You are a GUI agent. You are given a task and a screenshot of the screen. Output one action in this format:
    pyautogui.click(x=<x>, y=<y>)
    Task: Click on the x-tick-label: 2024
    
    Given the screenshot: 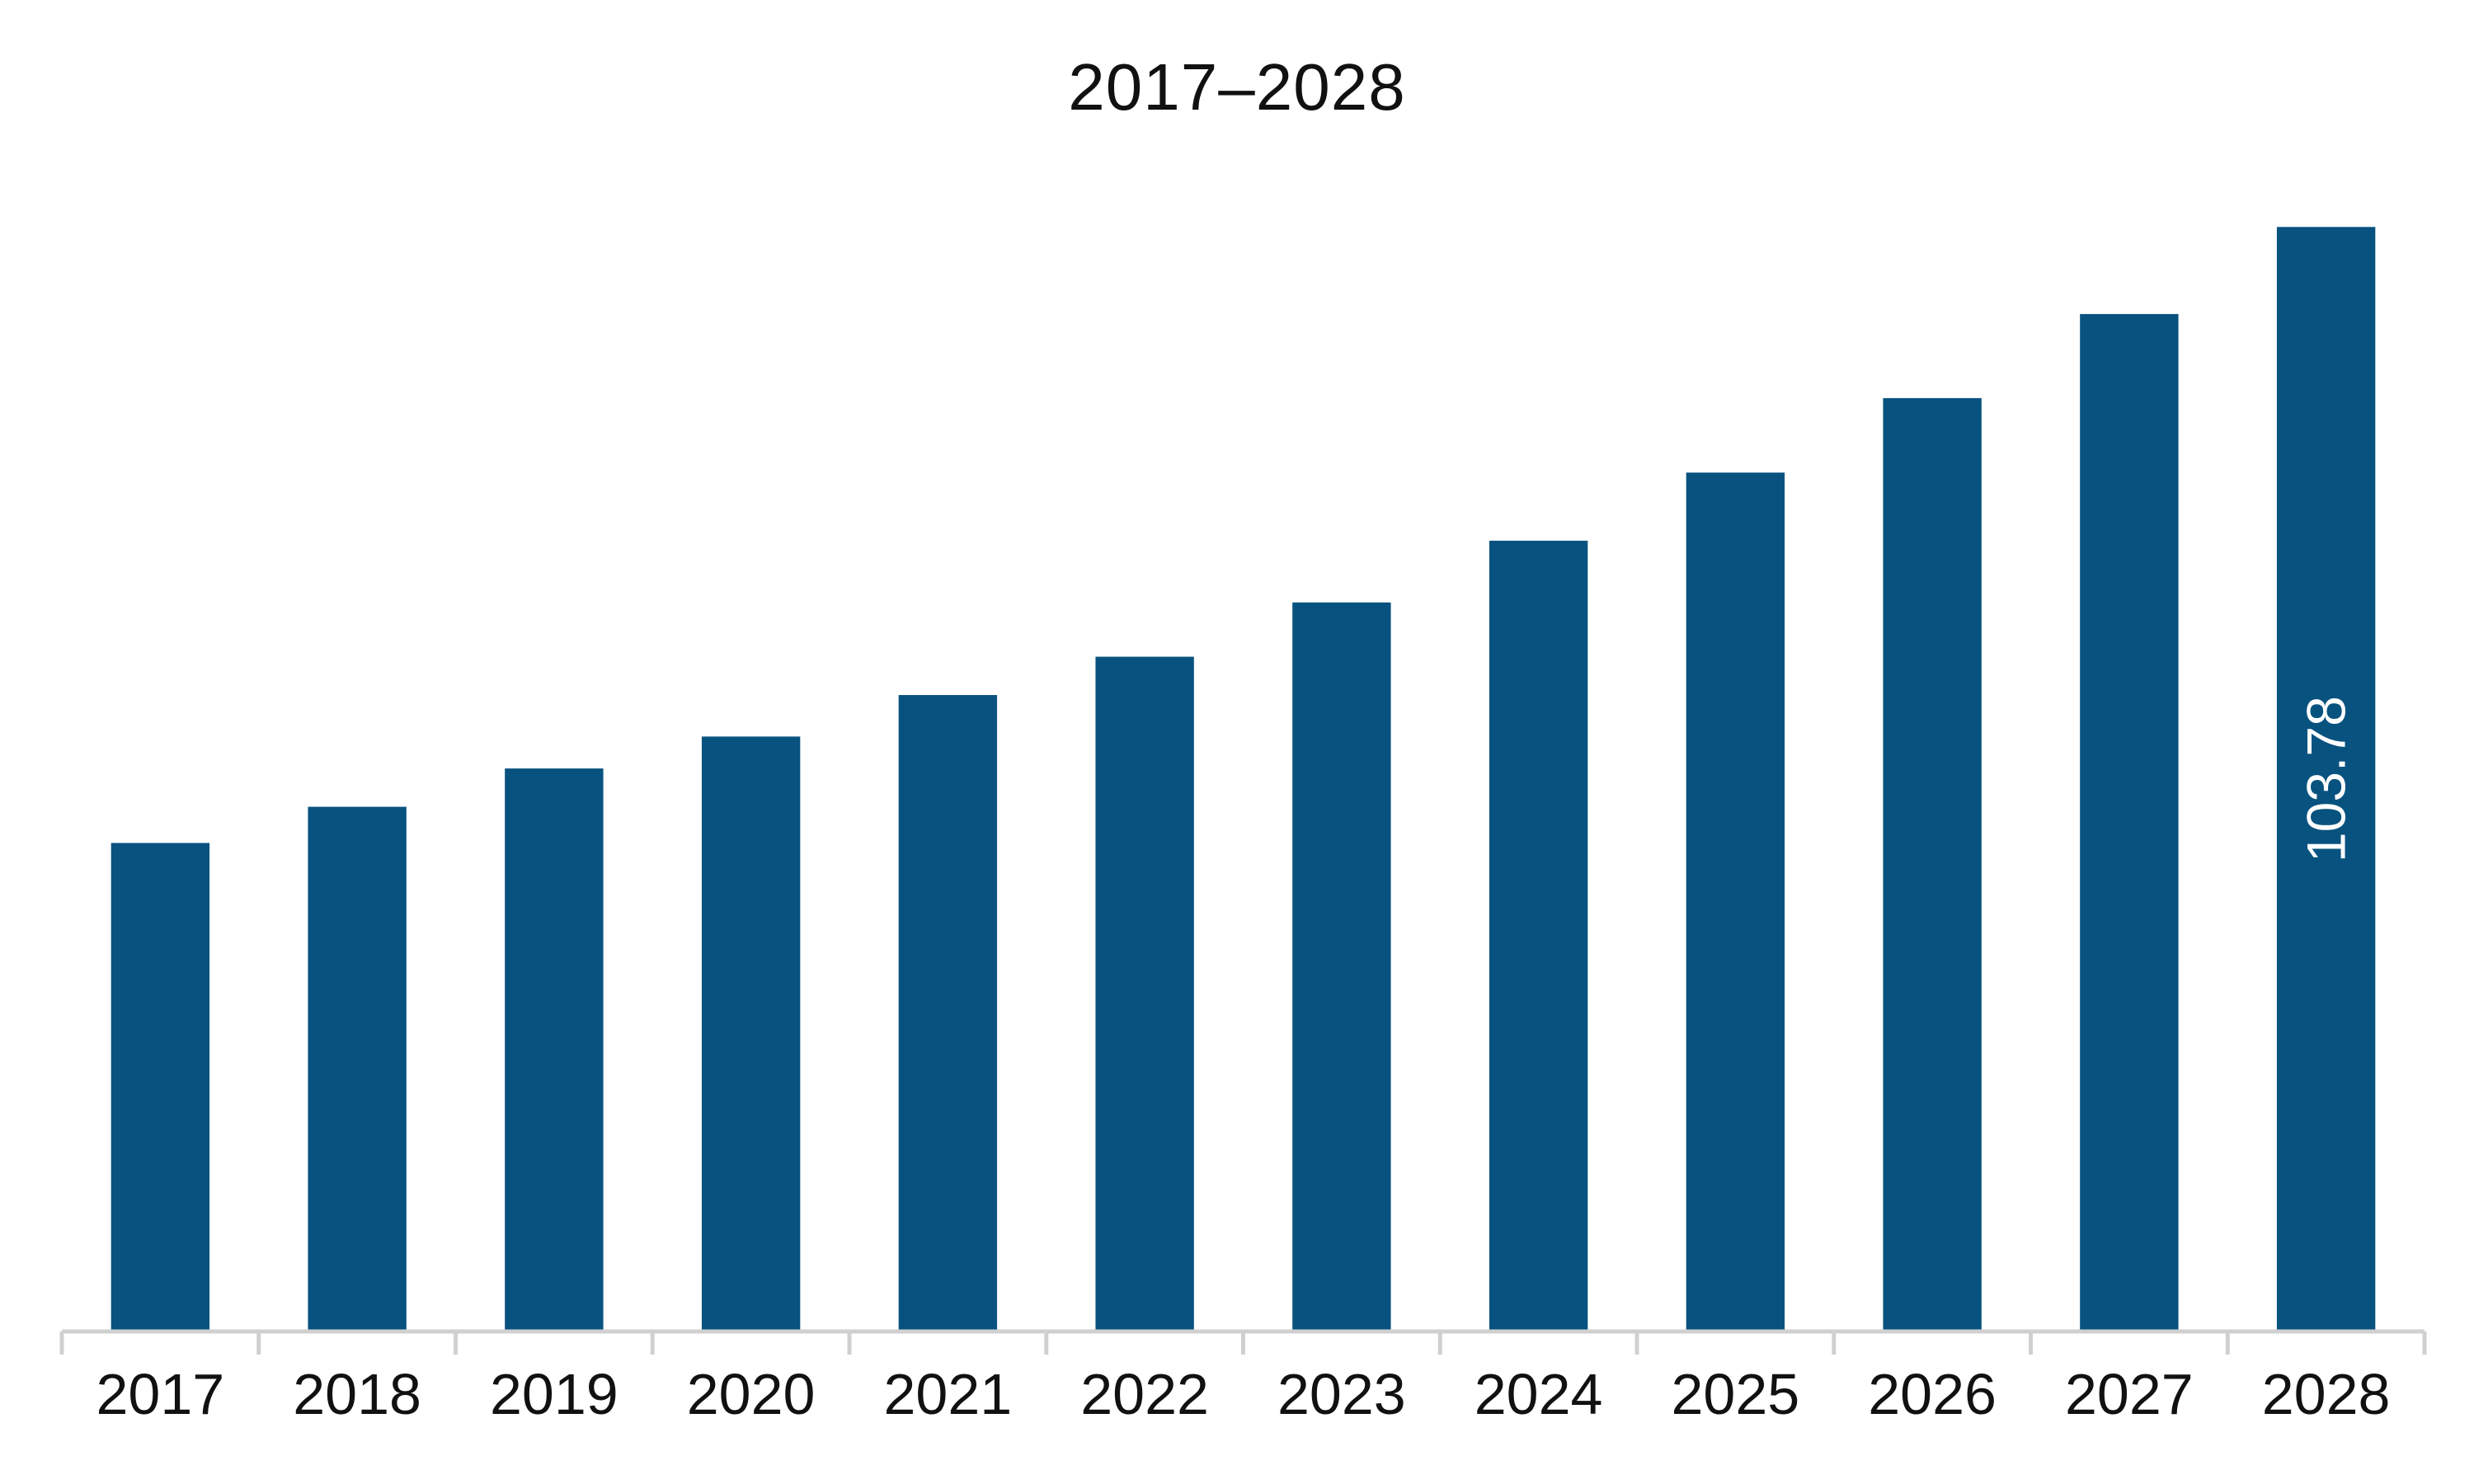 What is the action you would take?
    pyautogui.click(x=1539, y=1394)
    